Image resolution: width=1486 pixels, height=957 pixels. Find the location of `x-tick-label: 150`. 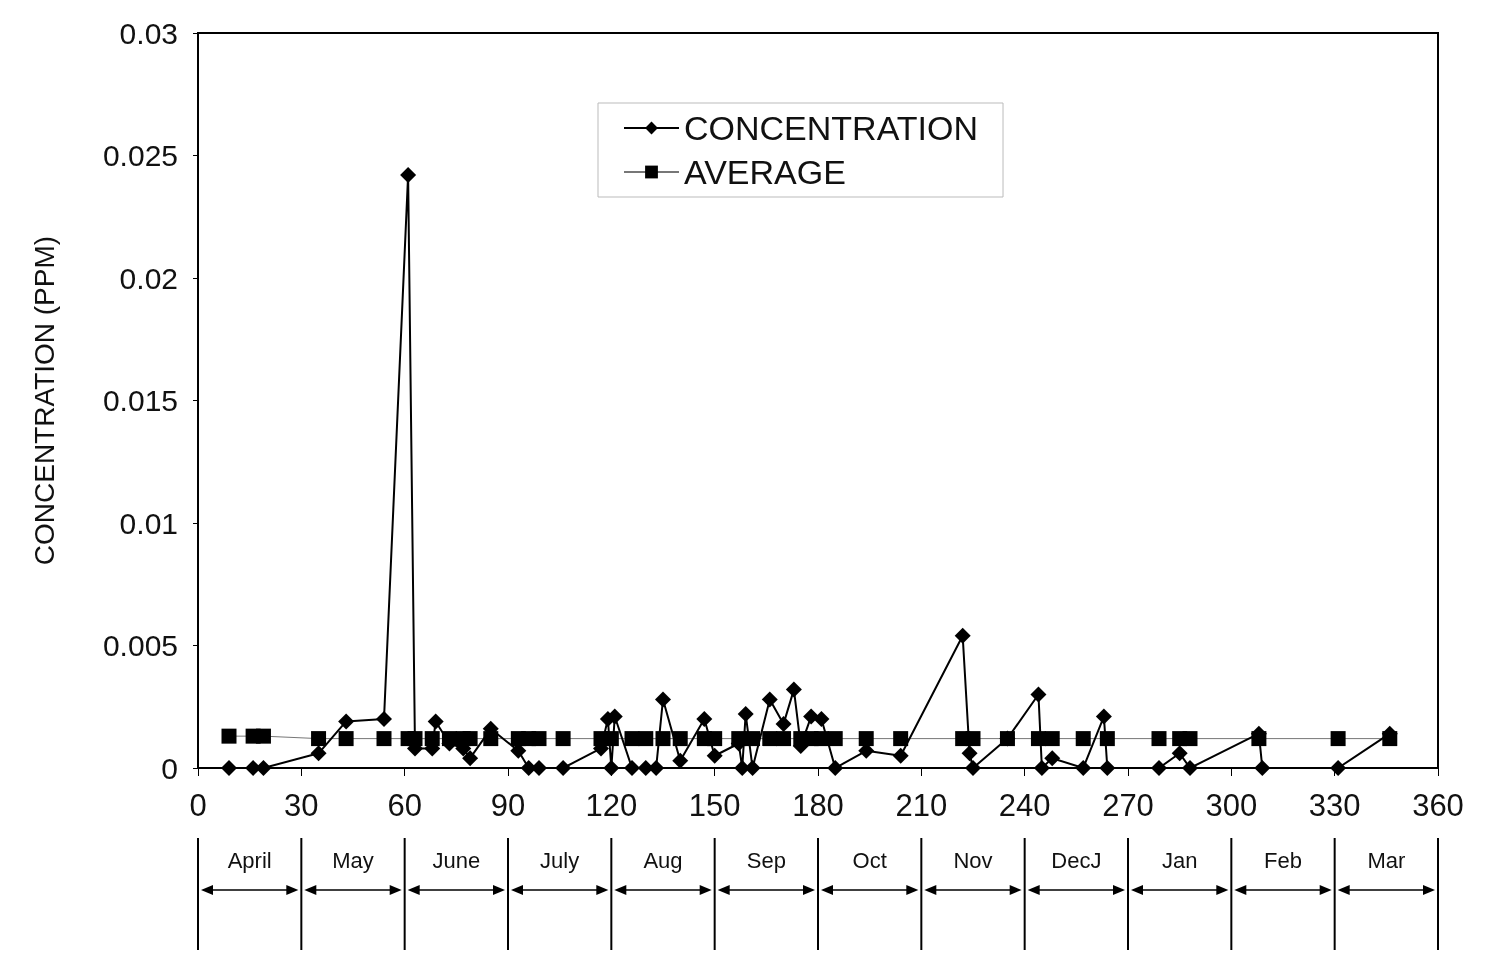

x-tick-label: 150 is located at coordinates (714, 805).